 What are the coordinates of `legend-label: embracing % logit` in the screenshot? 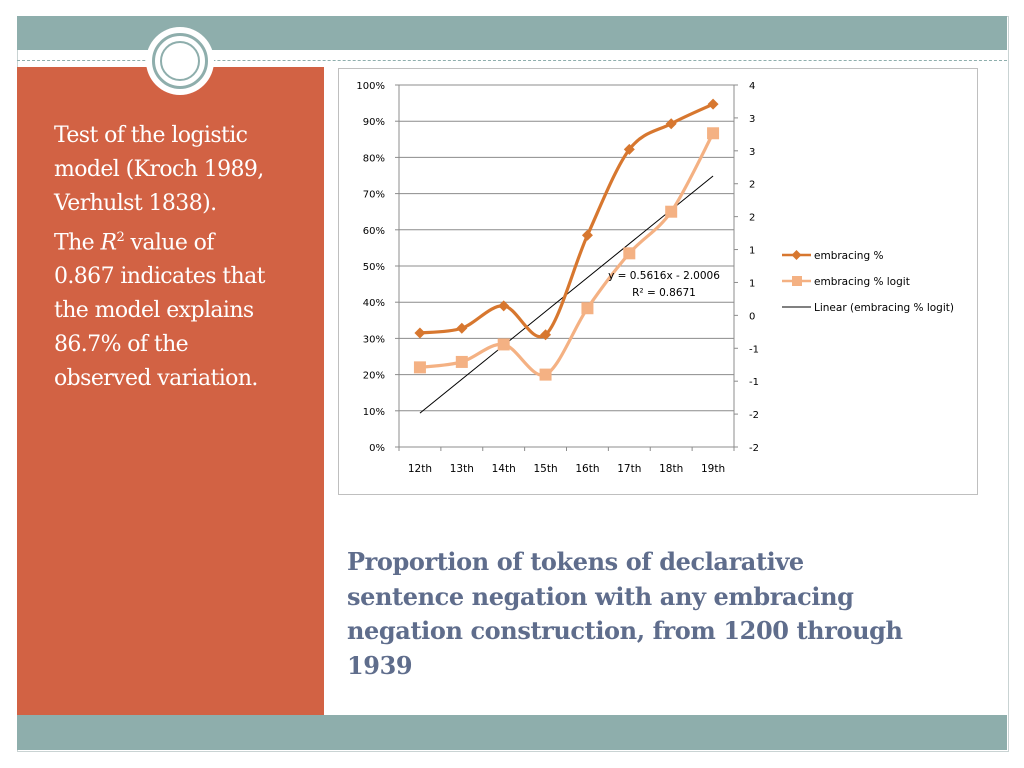 It's located at (862, 282).